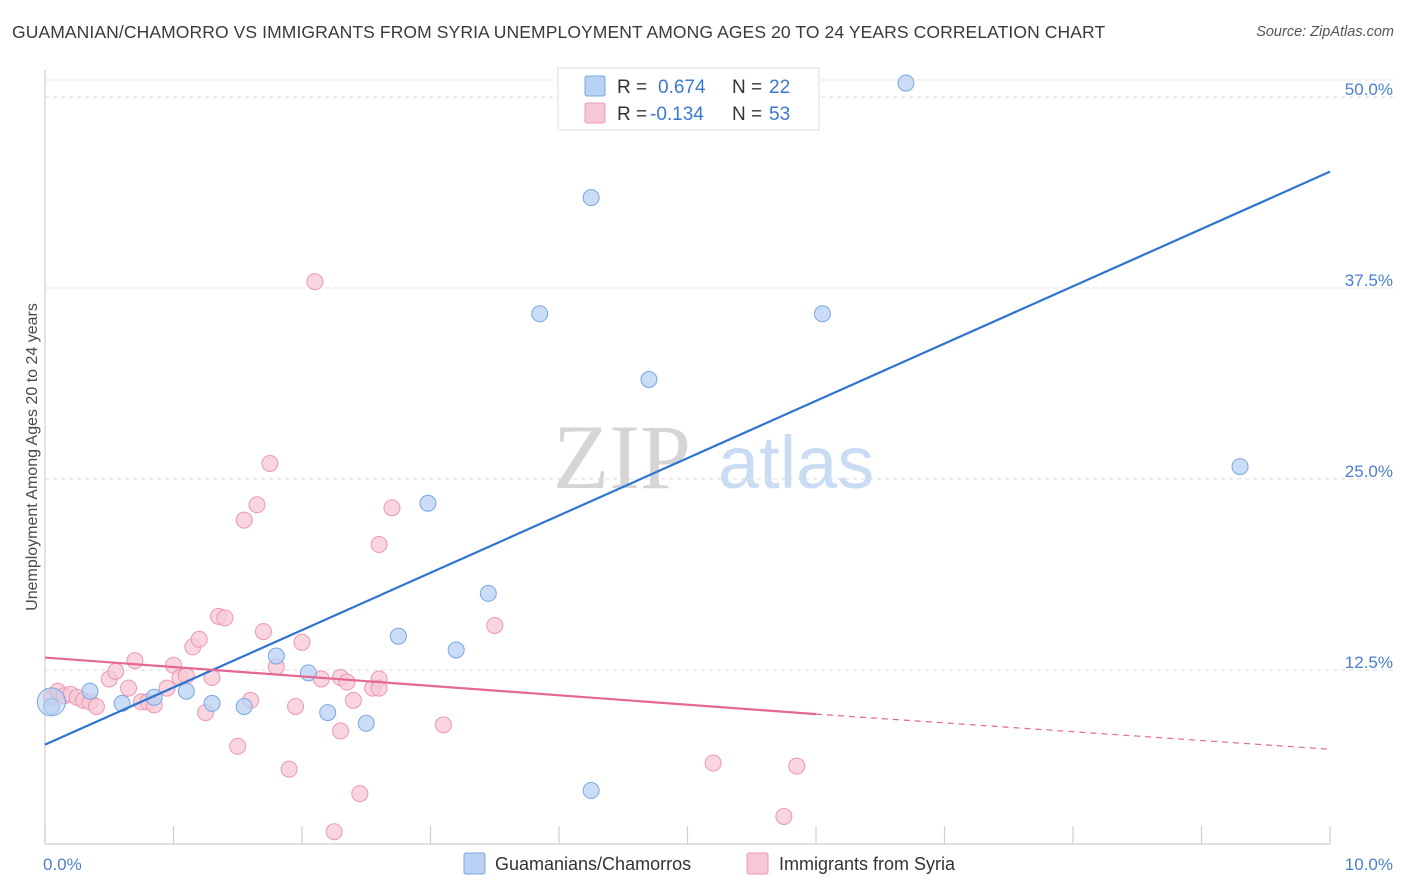 The width and height of the screenshot is (1406, 892). Describe the element at coordinates (62, 864) in the screenshot. I see `x-tick-label-min: 0.0%` at that location.